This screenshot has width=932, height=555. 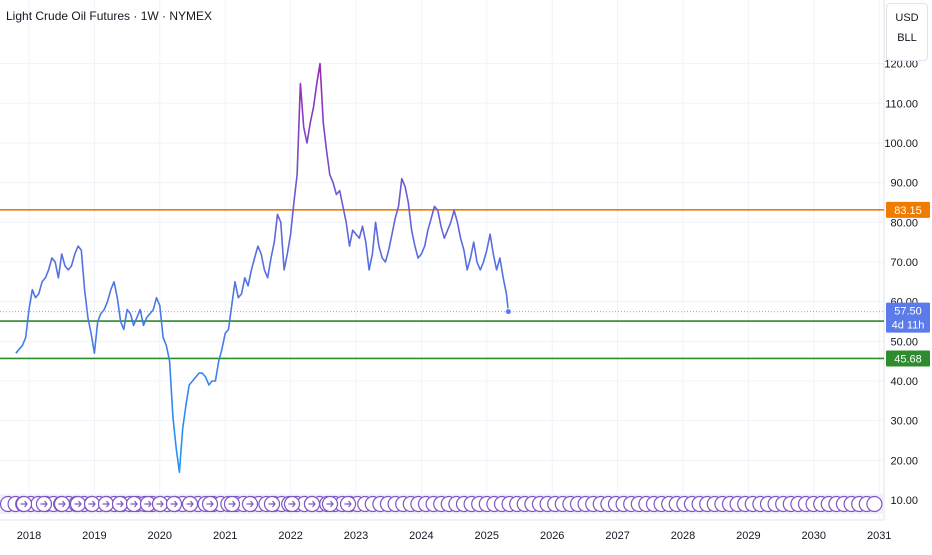 What do you see at coordinates (160, 536) in the screenshot?
I see `x-tick-label: 2020` at bounding box center [160, 536].